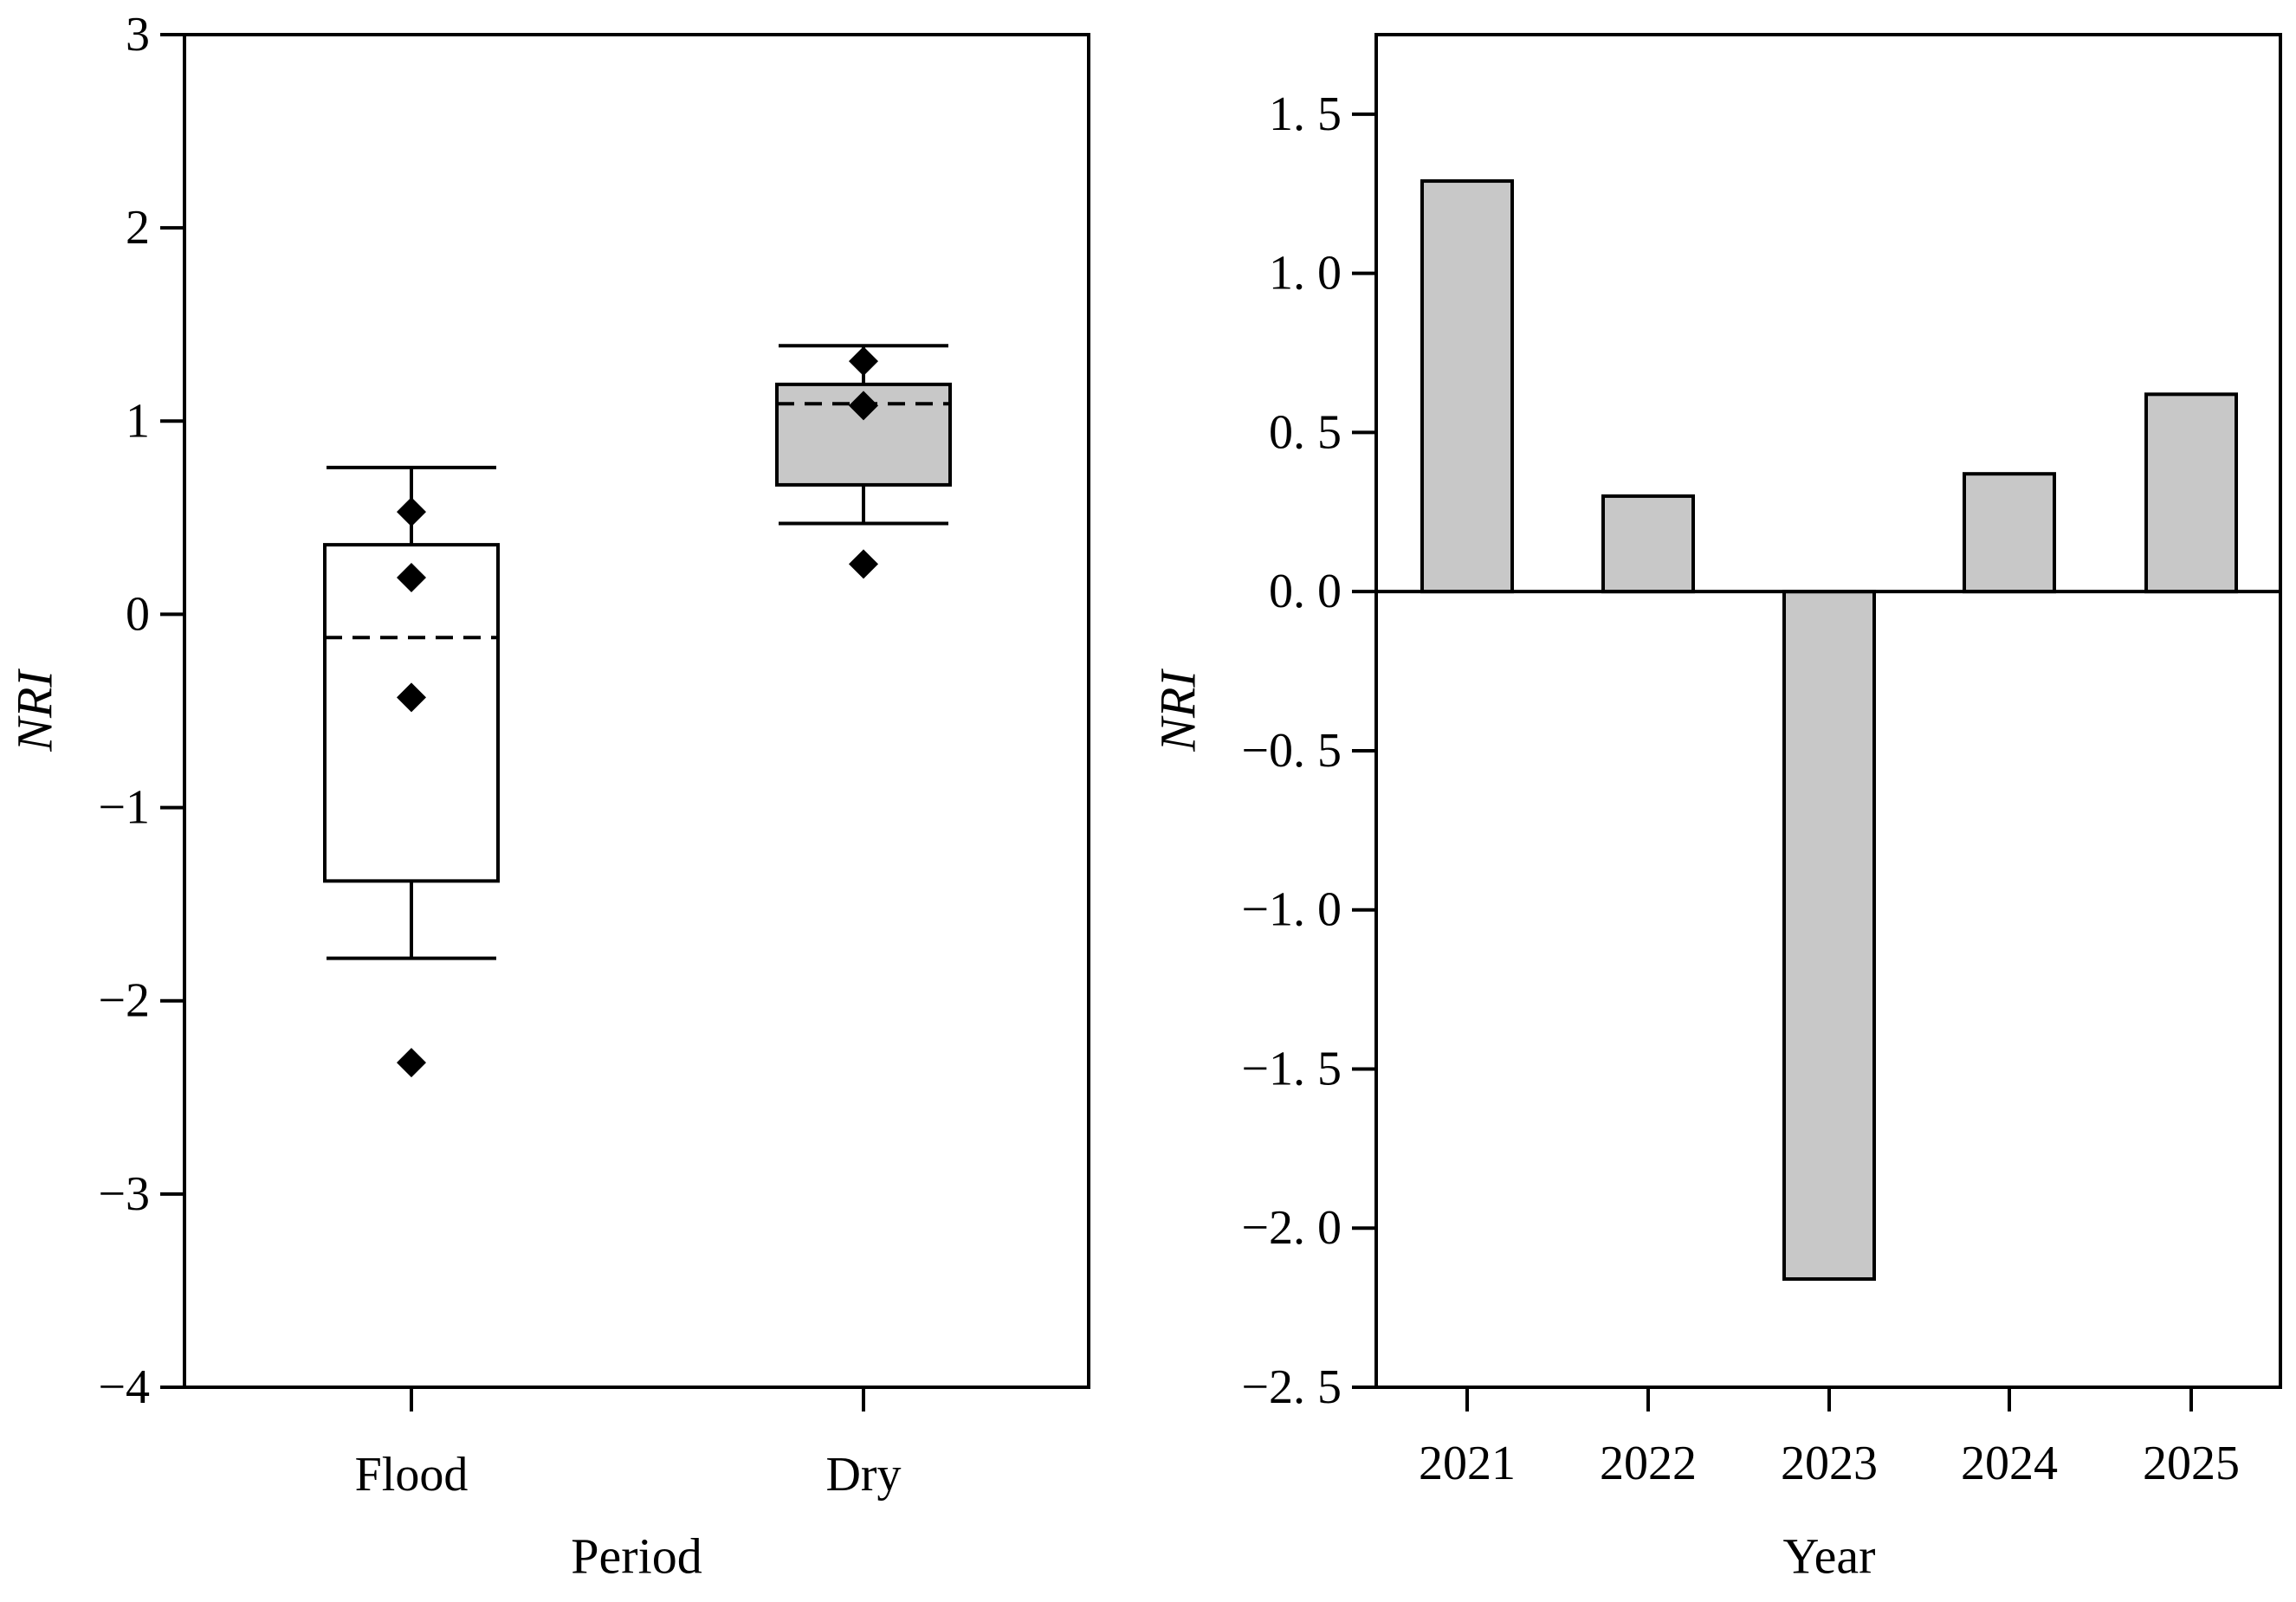 The height and width of the screenshot is (1602, 2296). Describe the element at coordinates (138, 614) in the screenshot. I see `y-tick-label: 0` at that location.